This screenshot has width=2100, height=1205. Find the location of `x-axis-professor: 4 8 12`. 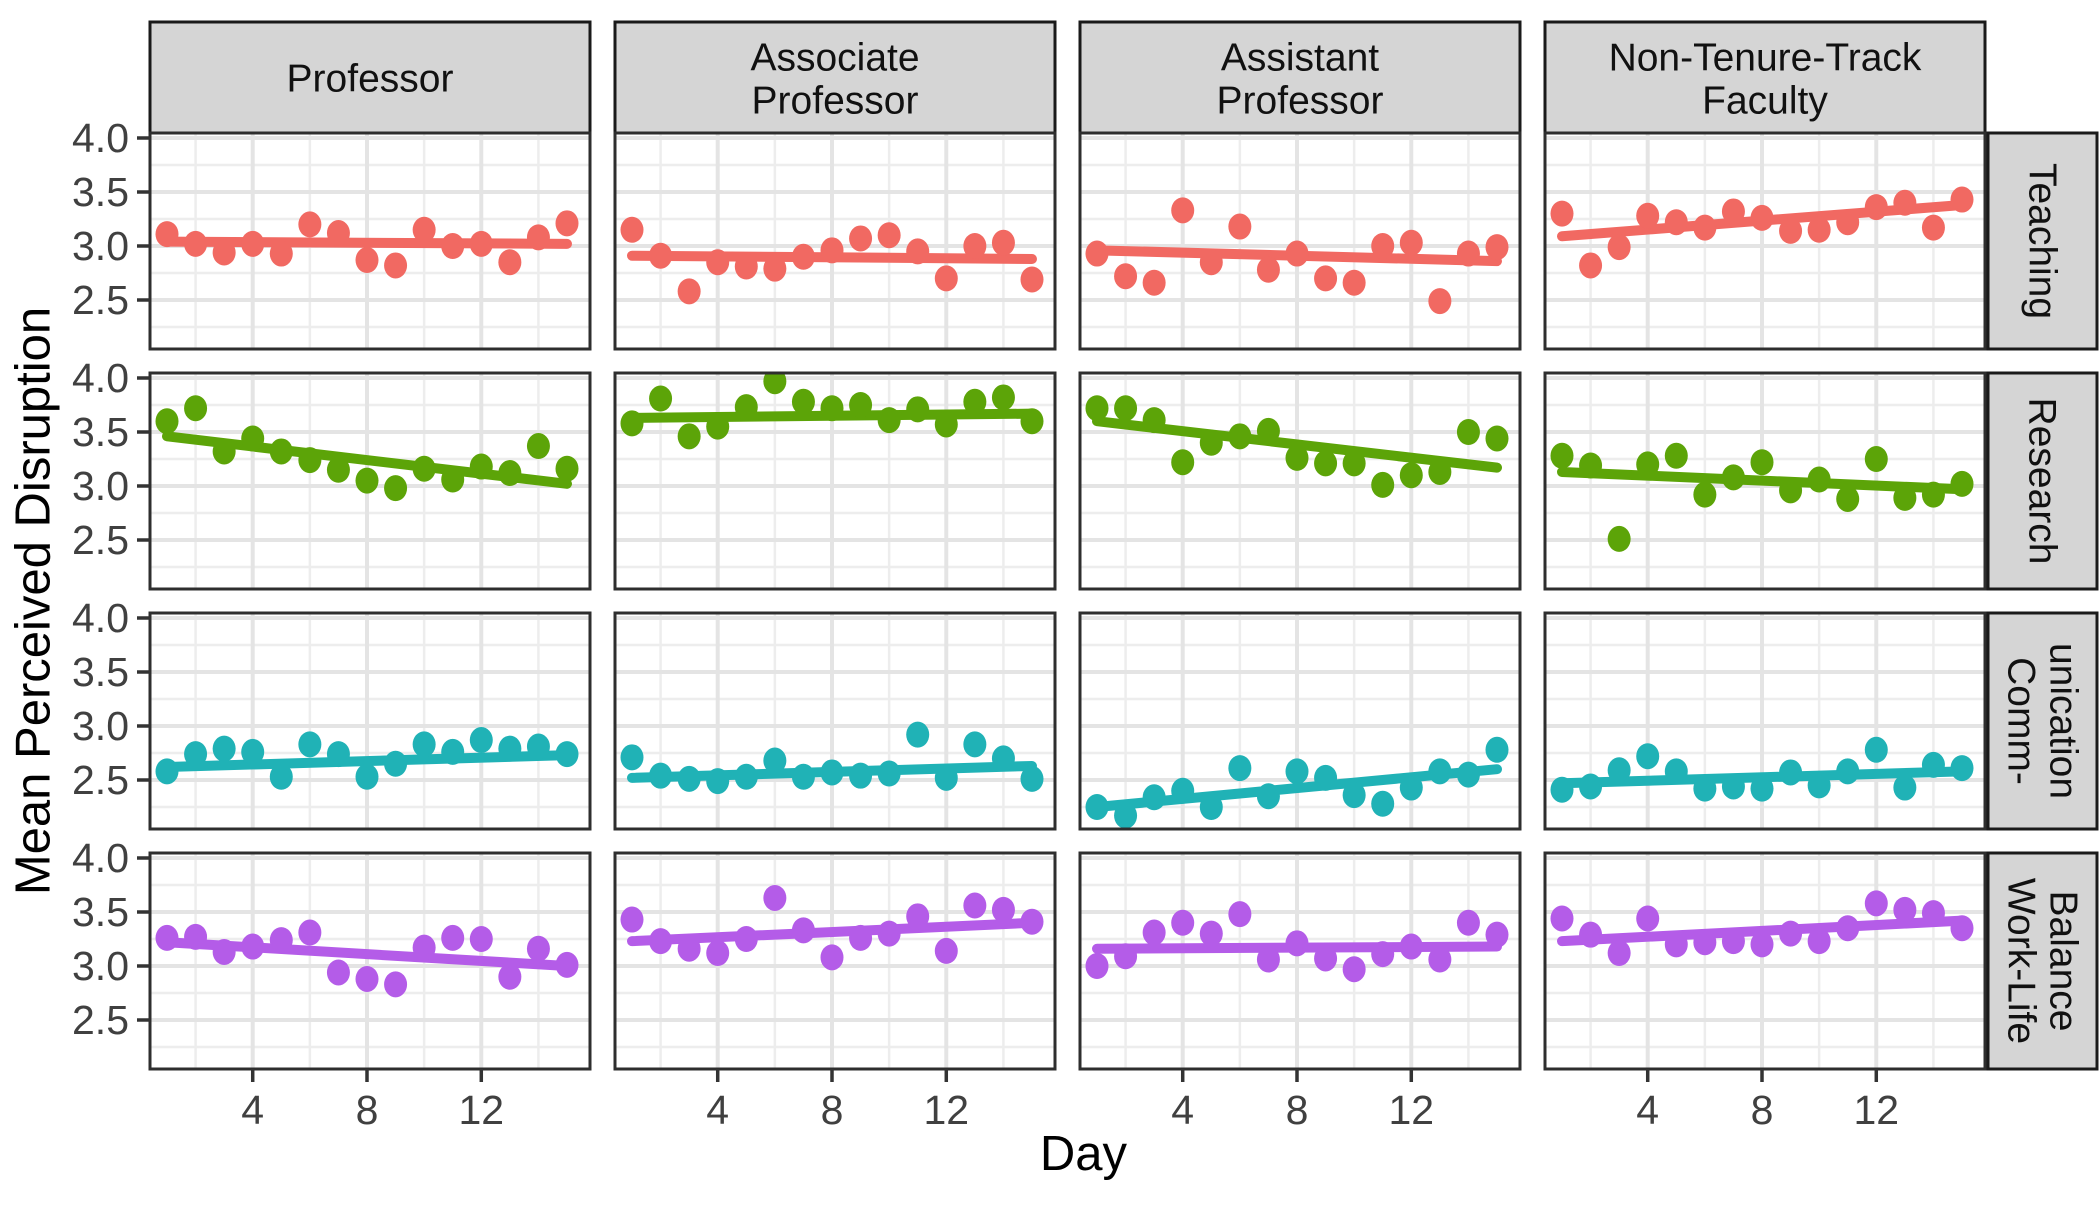

x-axis-professor: 4 8 12 is located at coordinates (372, 1101).